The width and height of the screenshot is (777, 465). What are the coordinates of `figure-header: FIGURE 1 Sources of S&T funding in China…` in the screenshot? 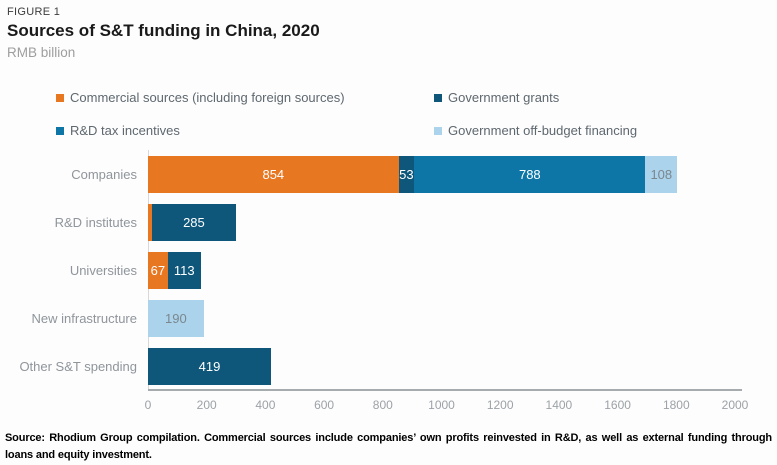 It's located at (163, 33).